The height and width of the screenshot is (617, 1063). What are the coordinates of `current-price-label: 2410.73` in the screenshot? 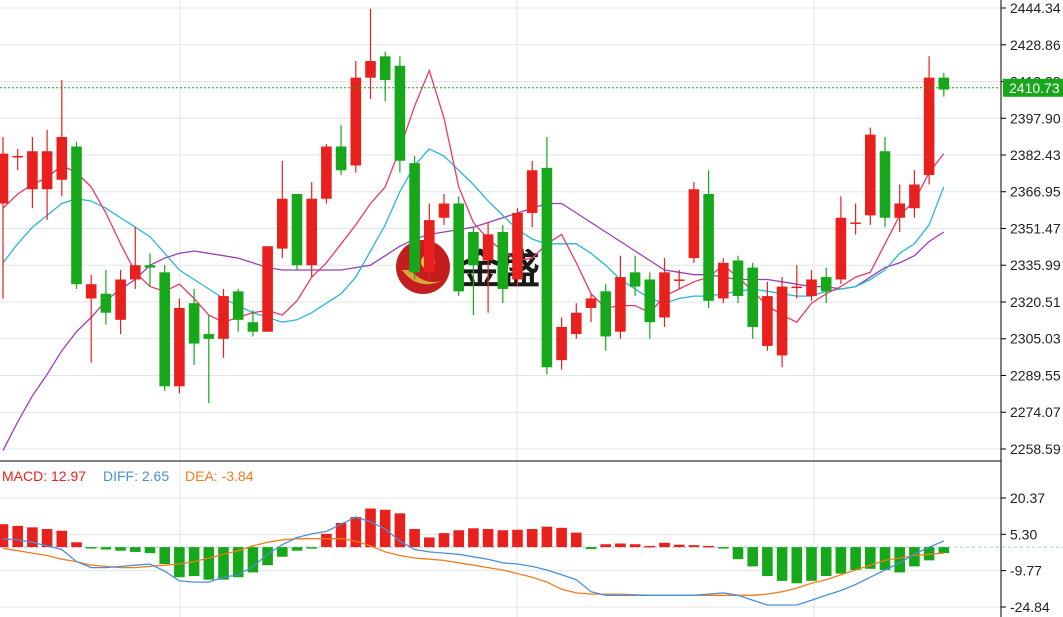 It's located at (1034, 88).